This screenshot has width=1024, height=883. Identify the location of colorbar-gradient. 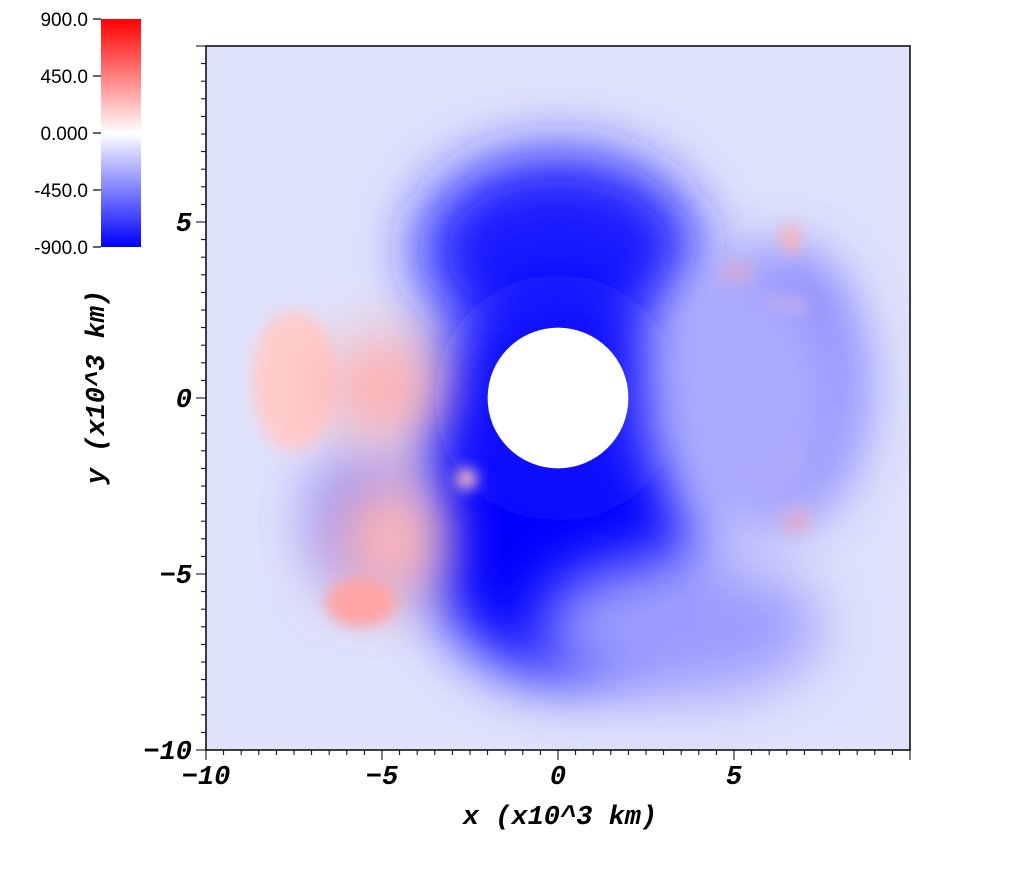
(121, 133).